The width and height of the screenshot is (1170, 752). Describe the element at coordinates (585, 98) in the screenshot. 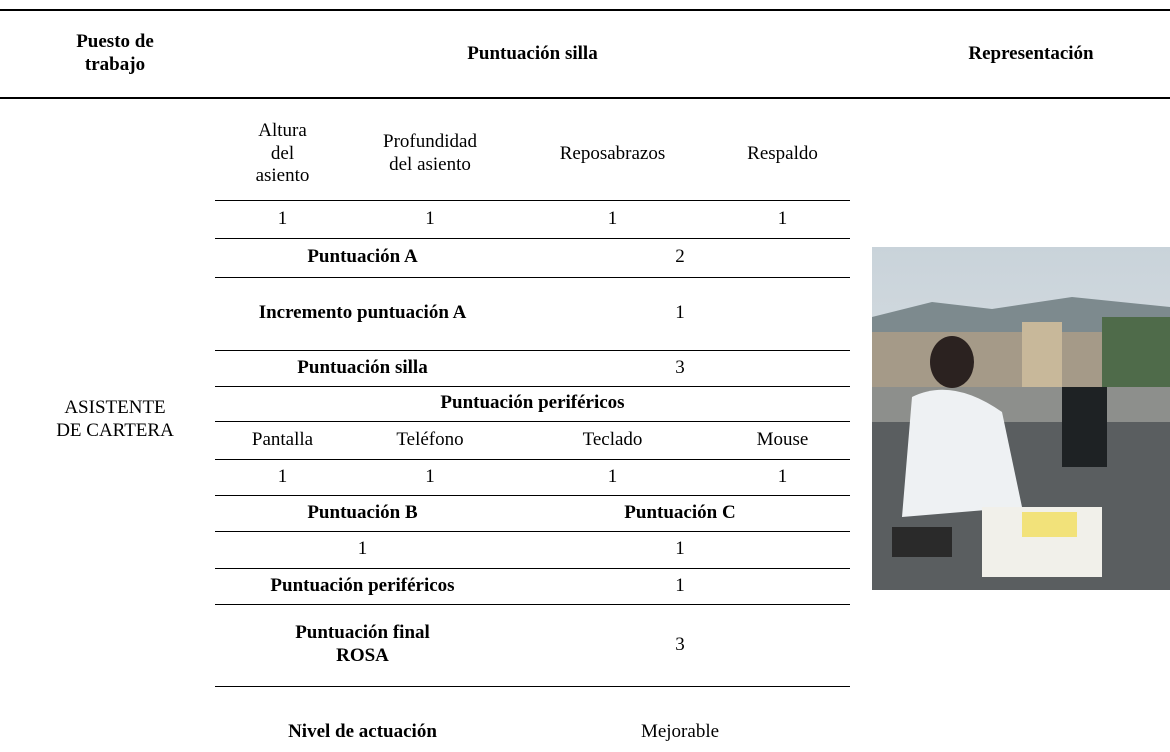

I see `header-rule` at that location.